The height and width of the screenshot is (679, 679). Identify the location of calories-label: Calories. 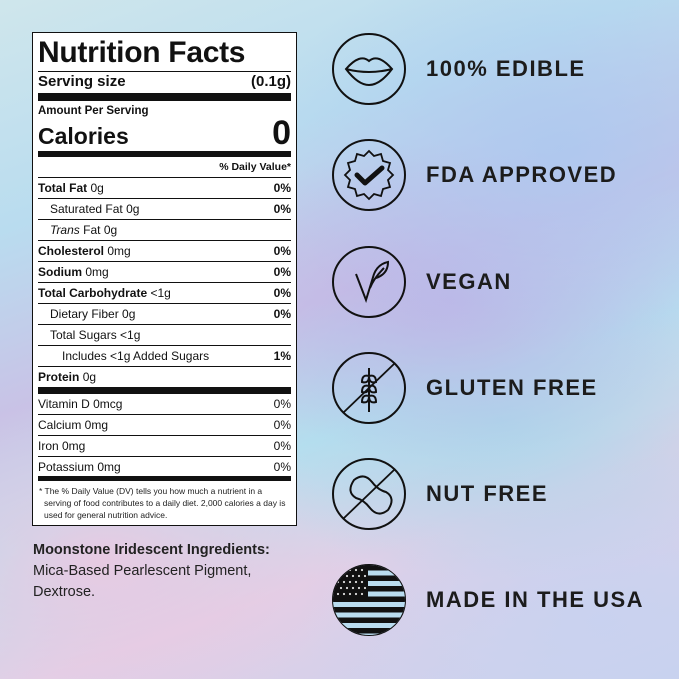
(83, 136).